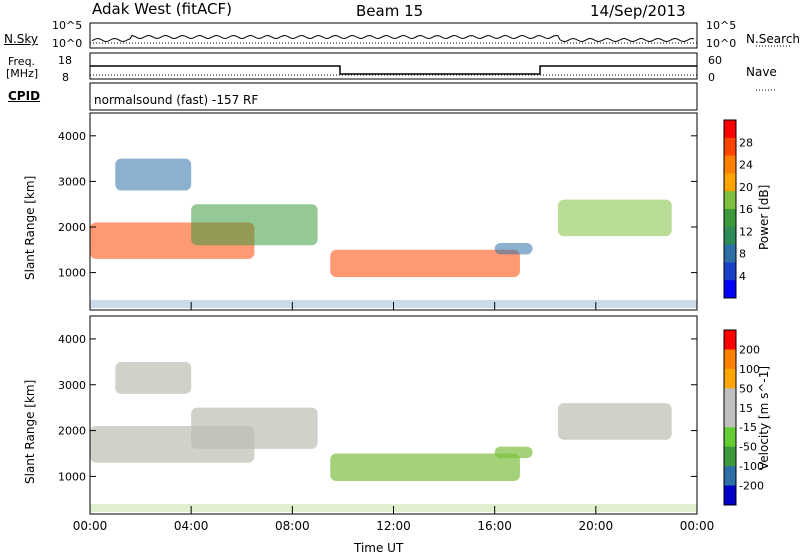  Describe the element at coordinates (393, 526) in the screenshot. I see `xtick-label-3: 12:00` at that location.